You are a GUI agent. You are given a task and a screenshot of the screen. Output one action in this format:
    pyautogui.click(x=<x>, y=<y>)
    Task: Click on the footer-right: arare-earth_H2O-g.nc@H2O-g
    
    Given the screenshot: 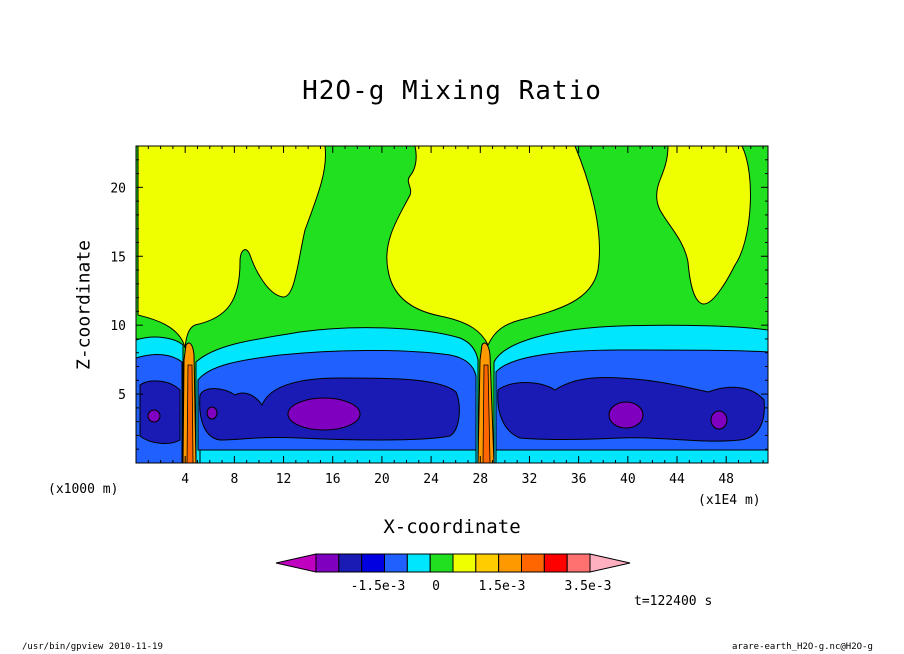 What is the action you would take?
    pyautogui.click(x=802, y=647)
    